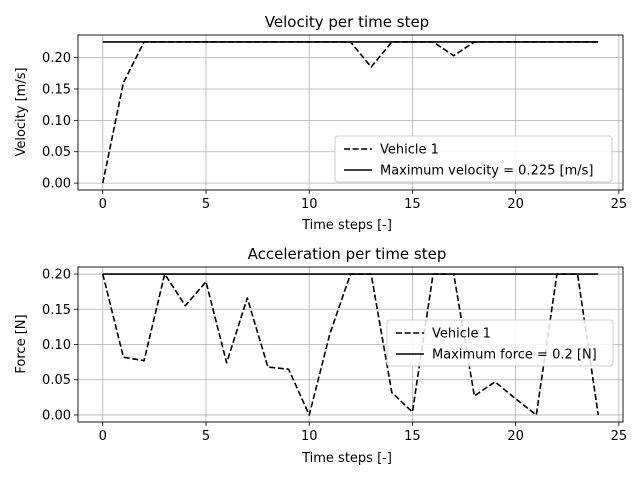 The image size is (640, 480). What do you see at coordinates (56, 275) in the screenshot?
I see `acceleration-ytick-label-4: 0.20` at bounding box center [56, 275].